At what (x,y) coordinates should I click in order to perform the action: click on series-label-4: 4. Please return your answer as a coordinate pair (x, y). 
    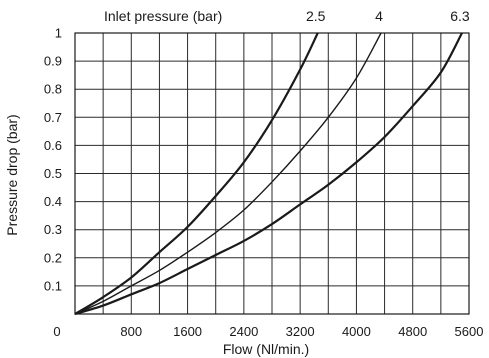
    Looking at the image, I should click on (379, 16).